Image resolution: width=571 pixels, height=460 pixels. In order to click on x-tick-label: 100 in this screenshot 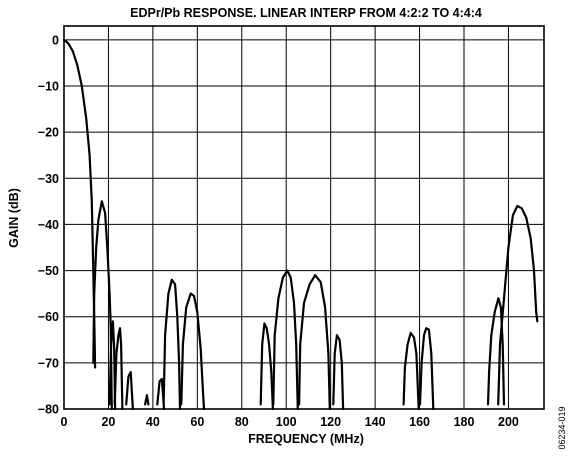, I will do `click(286, 422)`.